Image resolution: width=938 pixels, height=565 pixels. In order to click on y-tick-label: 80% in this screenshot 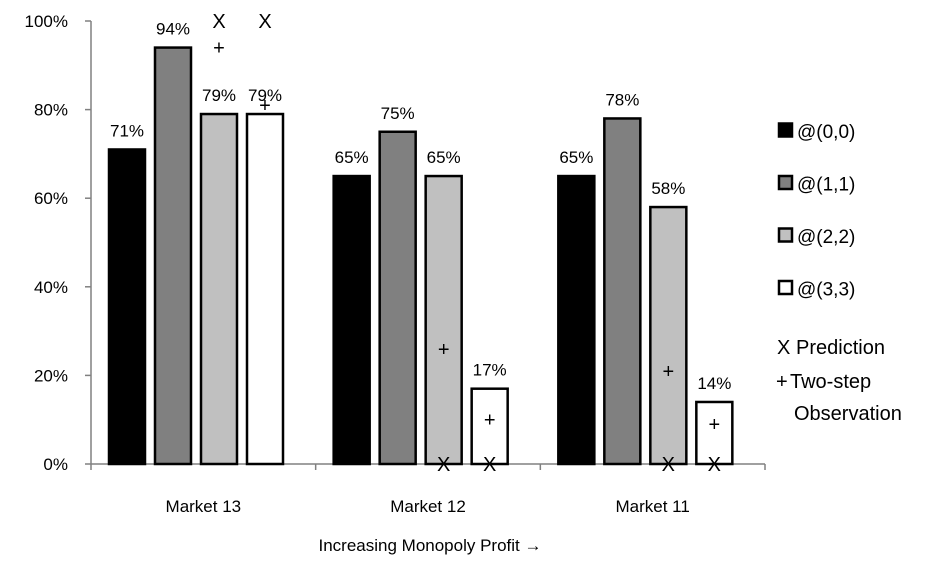, I will do `click(51, 110)`.